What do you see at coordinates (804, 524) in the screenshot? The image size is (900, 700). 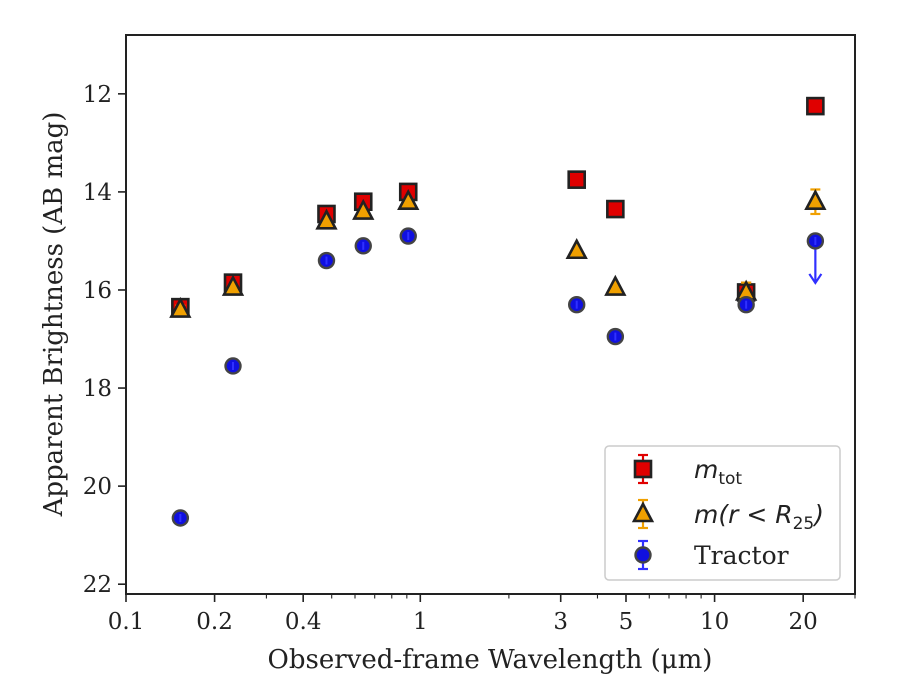 I see `legend-label-sub: 25` at bounding box center [804, 524].